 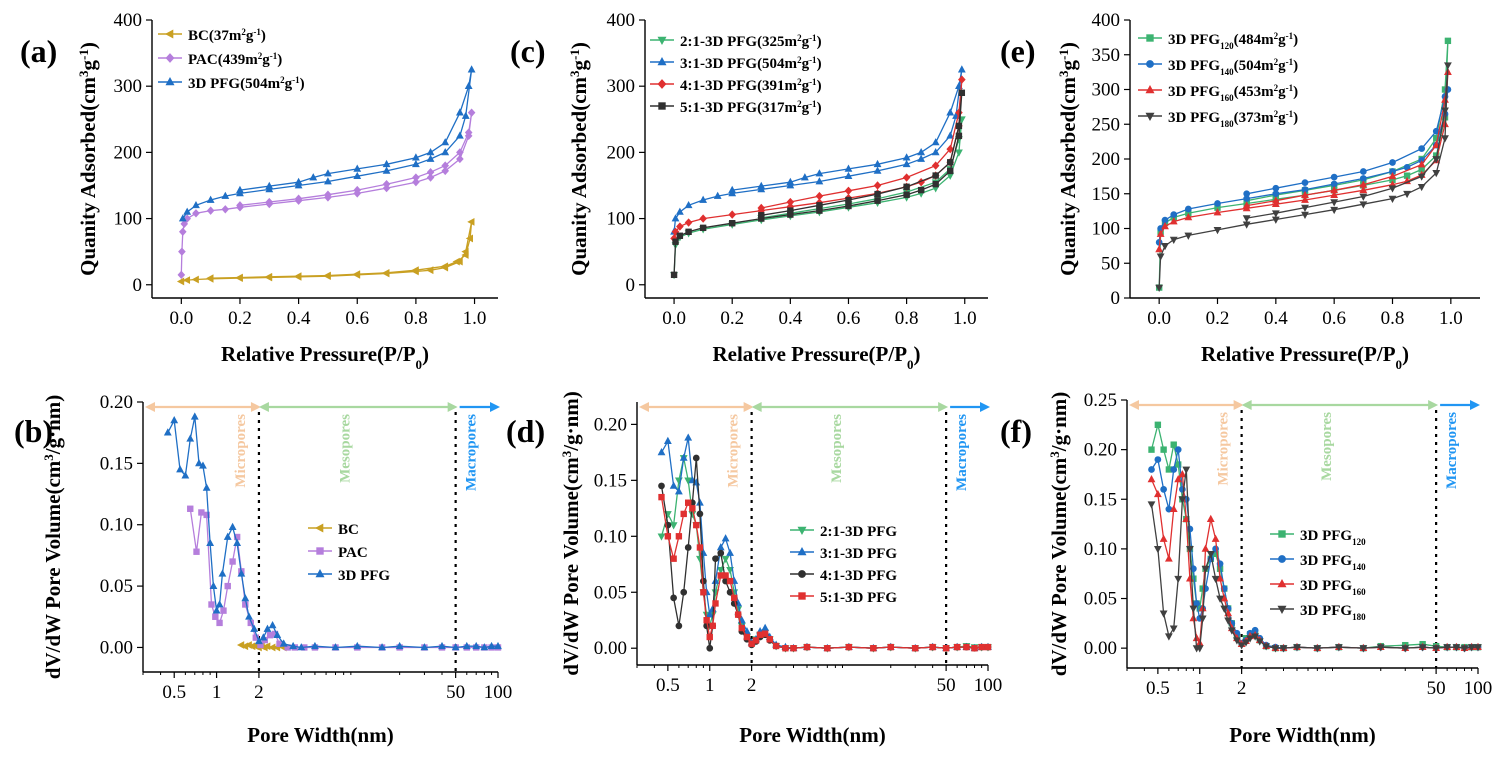 I want to click on legend-label: 4:1-3D PFG, so click(x=858, y=576).